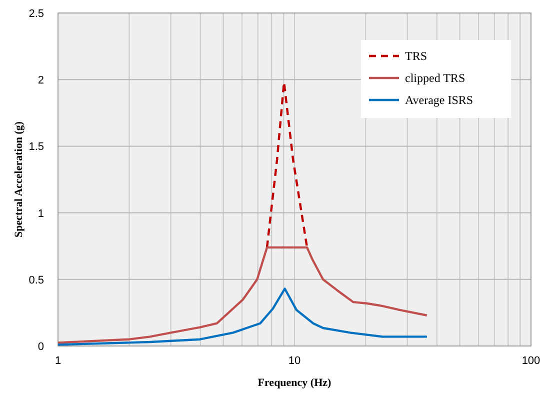  I want to click on x-tick-label: 10, so click(294, 361).